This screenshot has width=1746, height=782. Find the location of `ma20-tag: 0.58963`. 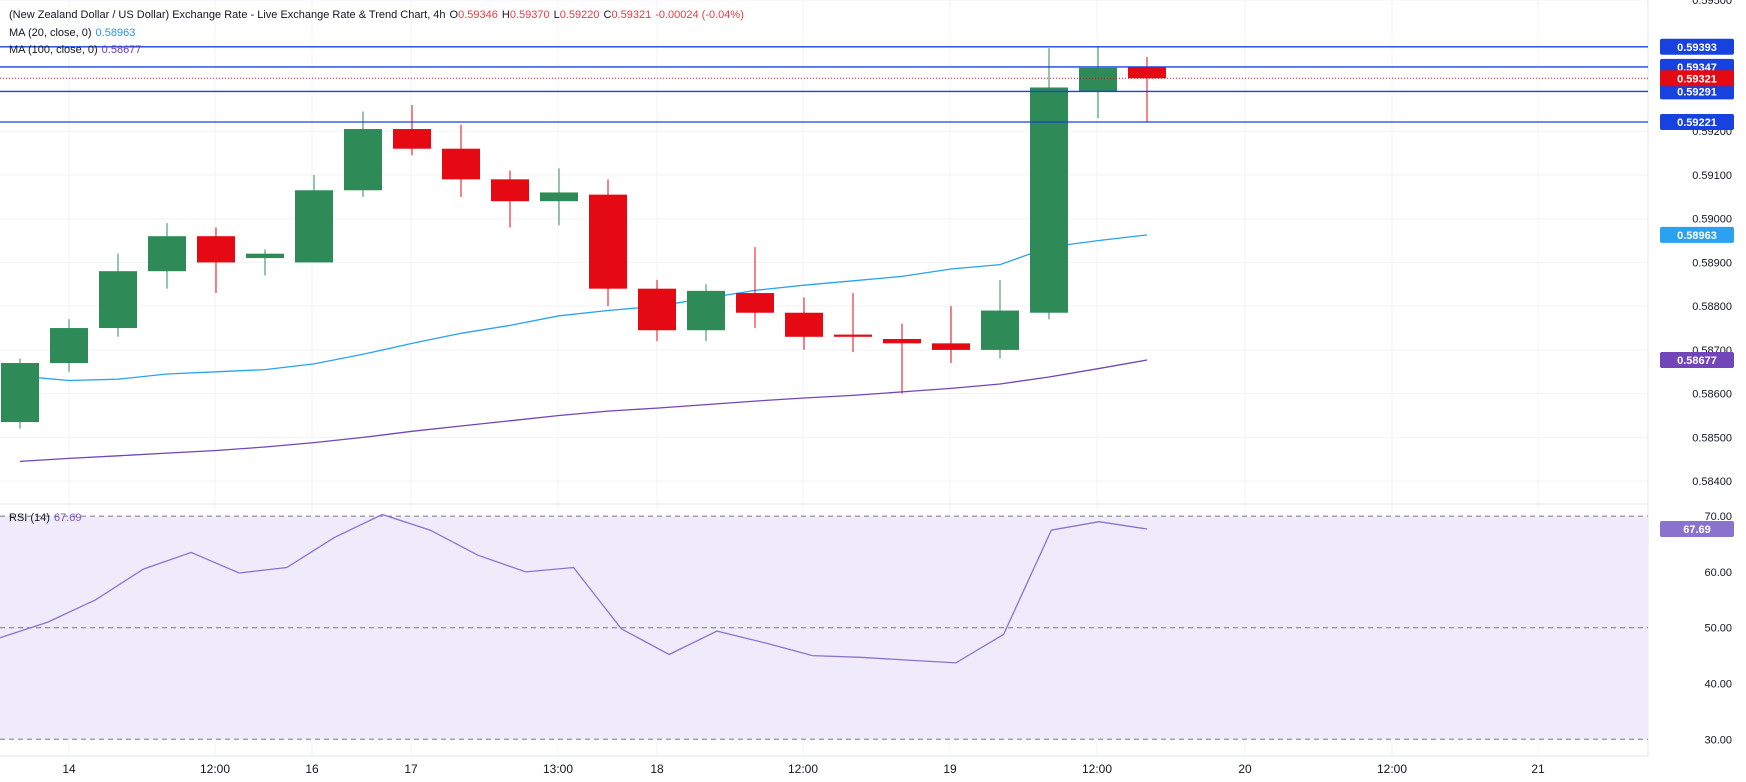

ma20-tag: 0.58963 is located at coordinates (1697, 234).